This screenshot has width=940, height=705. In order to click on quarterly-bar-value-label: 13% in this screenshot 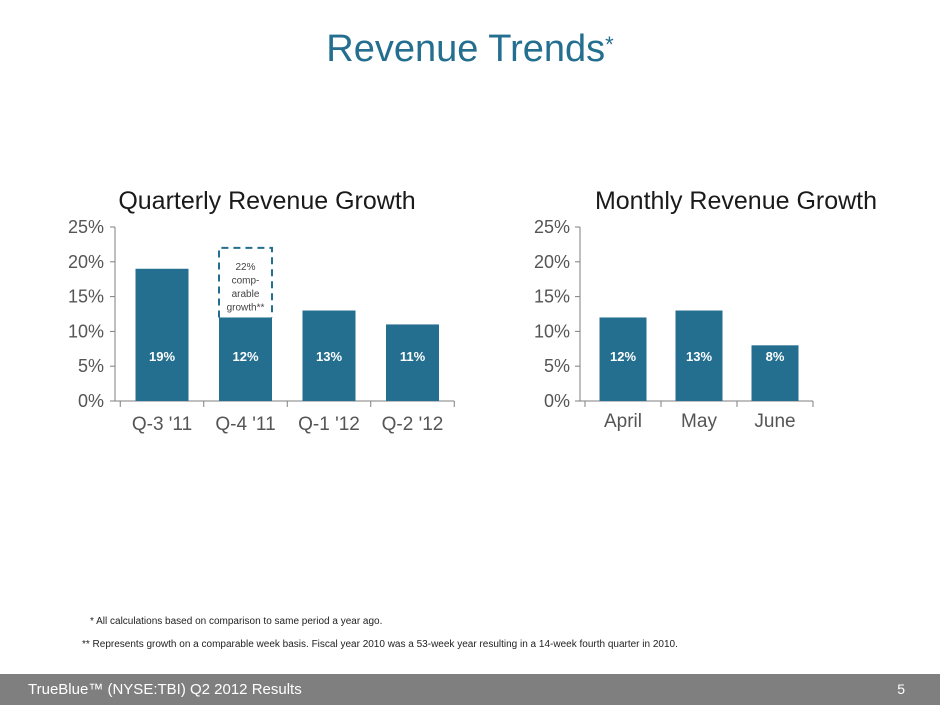, I will do `click(329, 356)`.